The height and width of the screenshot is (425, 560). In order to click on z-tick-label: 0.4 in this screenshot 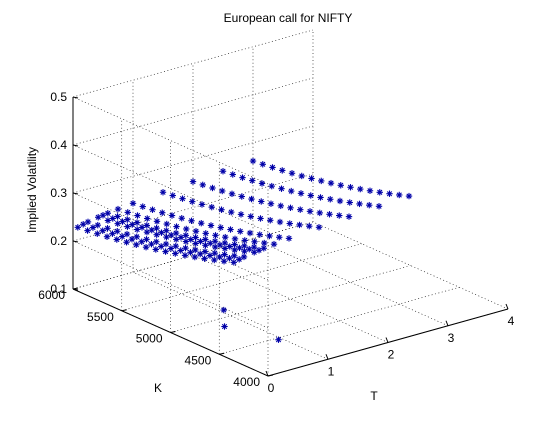, I will do `click(58, 145)`.